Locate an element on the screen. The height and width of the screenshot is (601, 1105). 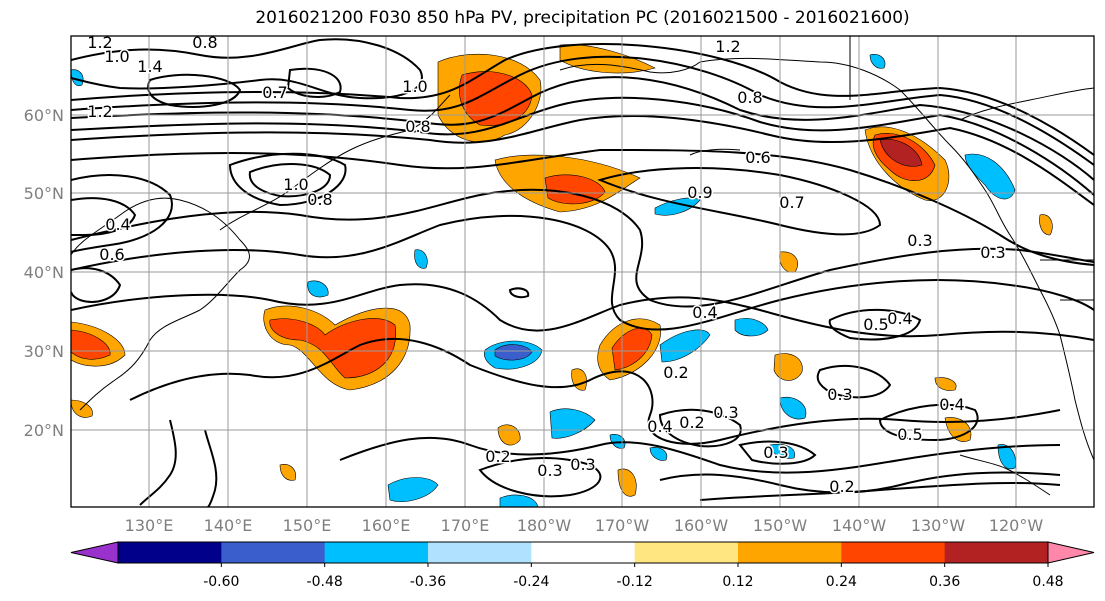
longitude-label: 160°W is located at coordinates (701, 525).